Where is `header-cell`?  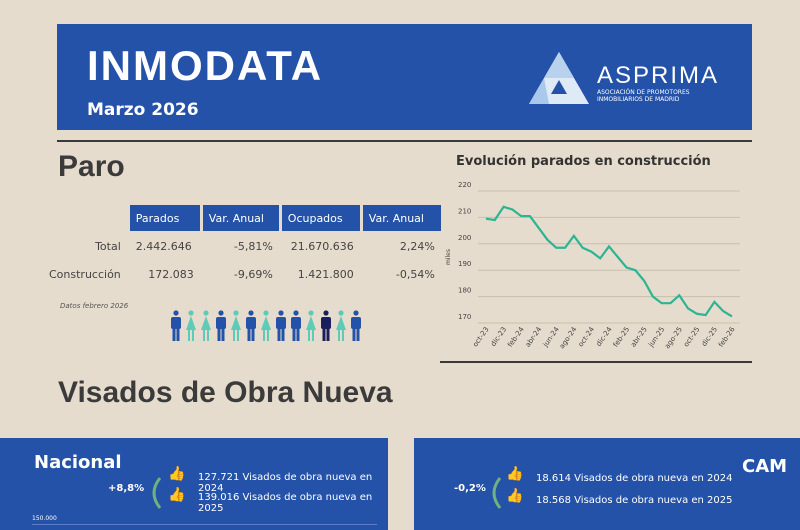 header-cell is located at coordinates (85, 218).